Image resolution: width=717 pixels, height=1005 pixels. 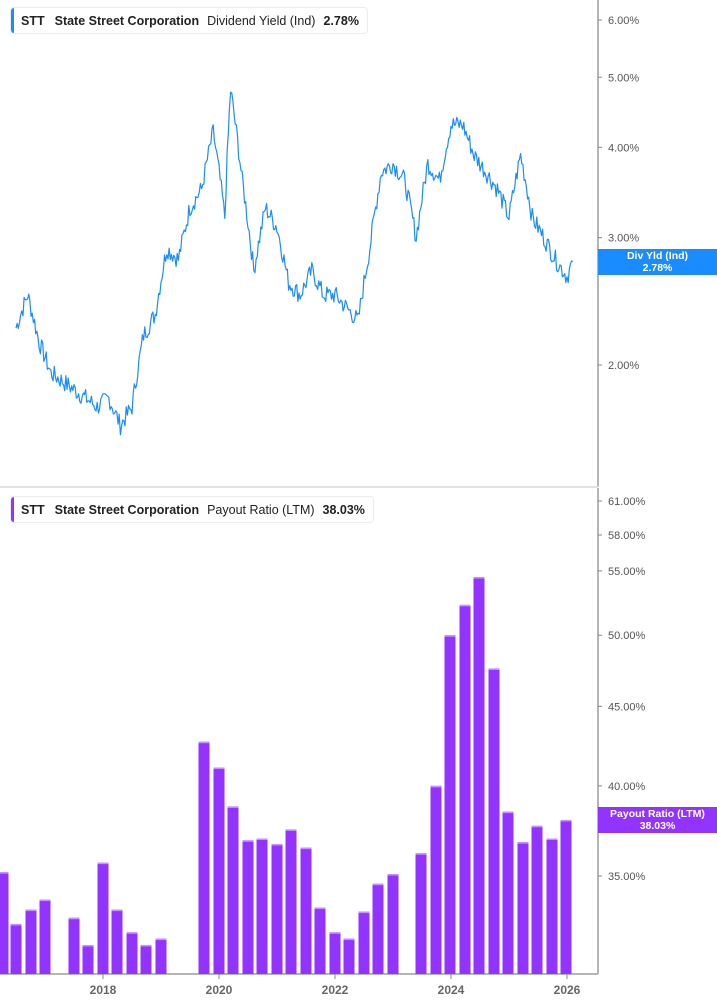 What do you see at coordinates (451, 990) in the screenshot?
I see `x-tick-label: 2024` at bounding box center [451, 990].